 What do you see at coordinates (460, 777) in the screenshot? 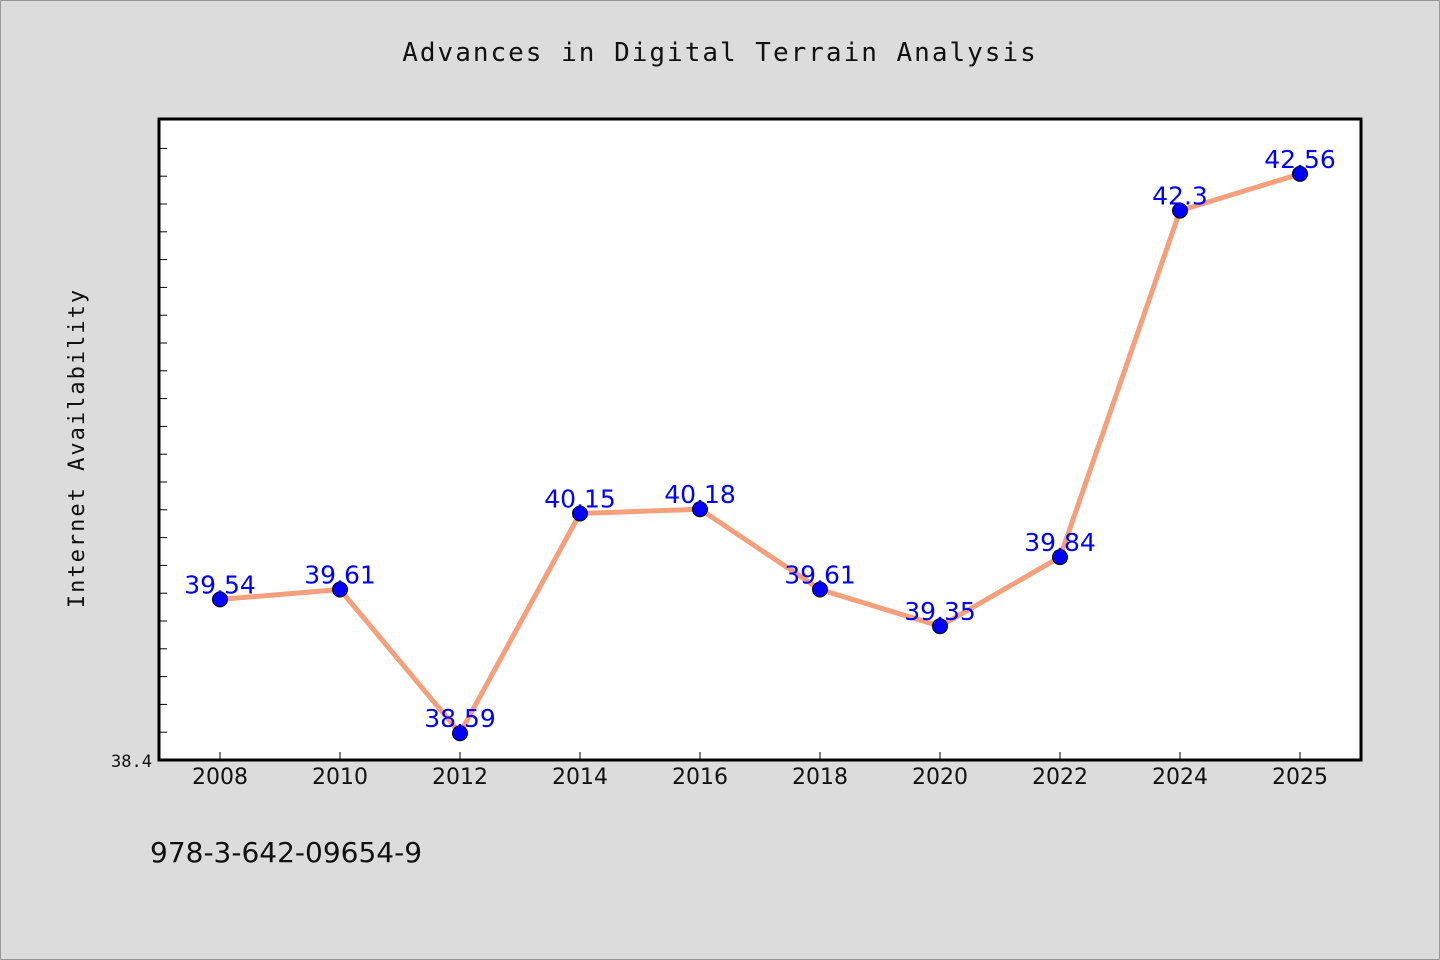
I see `x-tick-label: 2012` at bounding box center [460, 777].